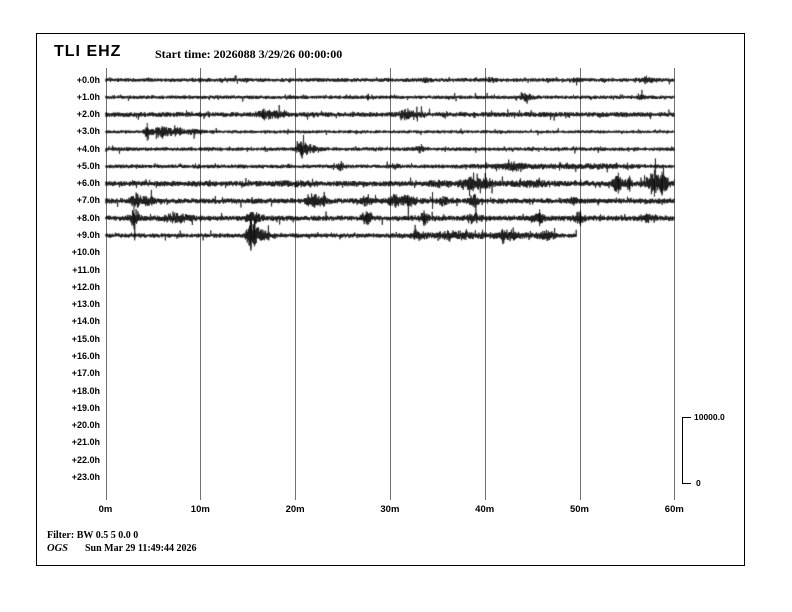 This screenshot has width=792, height=612. I want to click on filter-label: Filter: BW 0.5 5 0.0 0, so click(93, 535).